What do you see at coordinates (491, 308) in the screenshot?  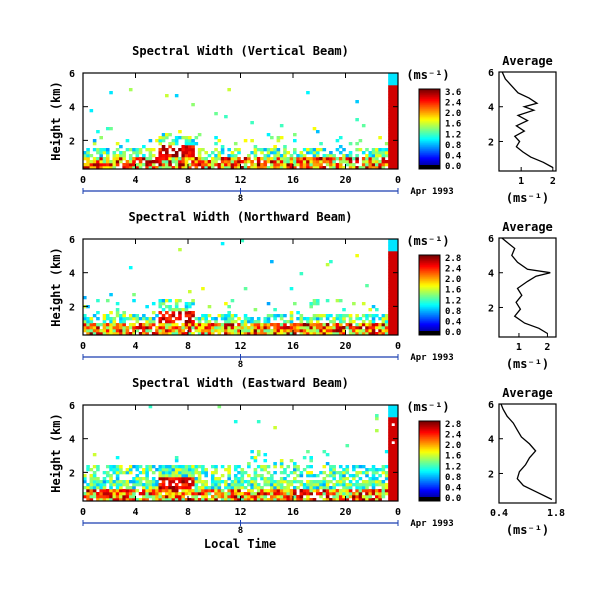 I see `profile-y-tick-label: 2` at bounding box center [491, 308].